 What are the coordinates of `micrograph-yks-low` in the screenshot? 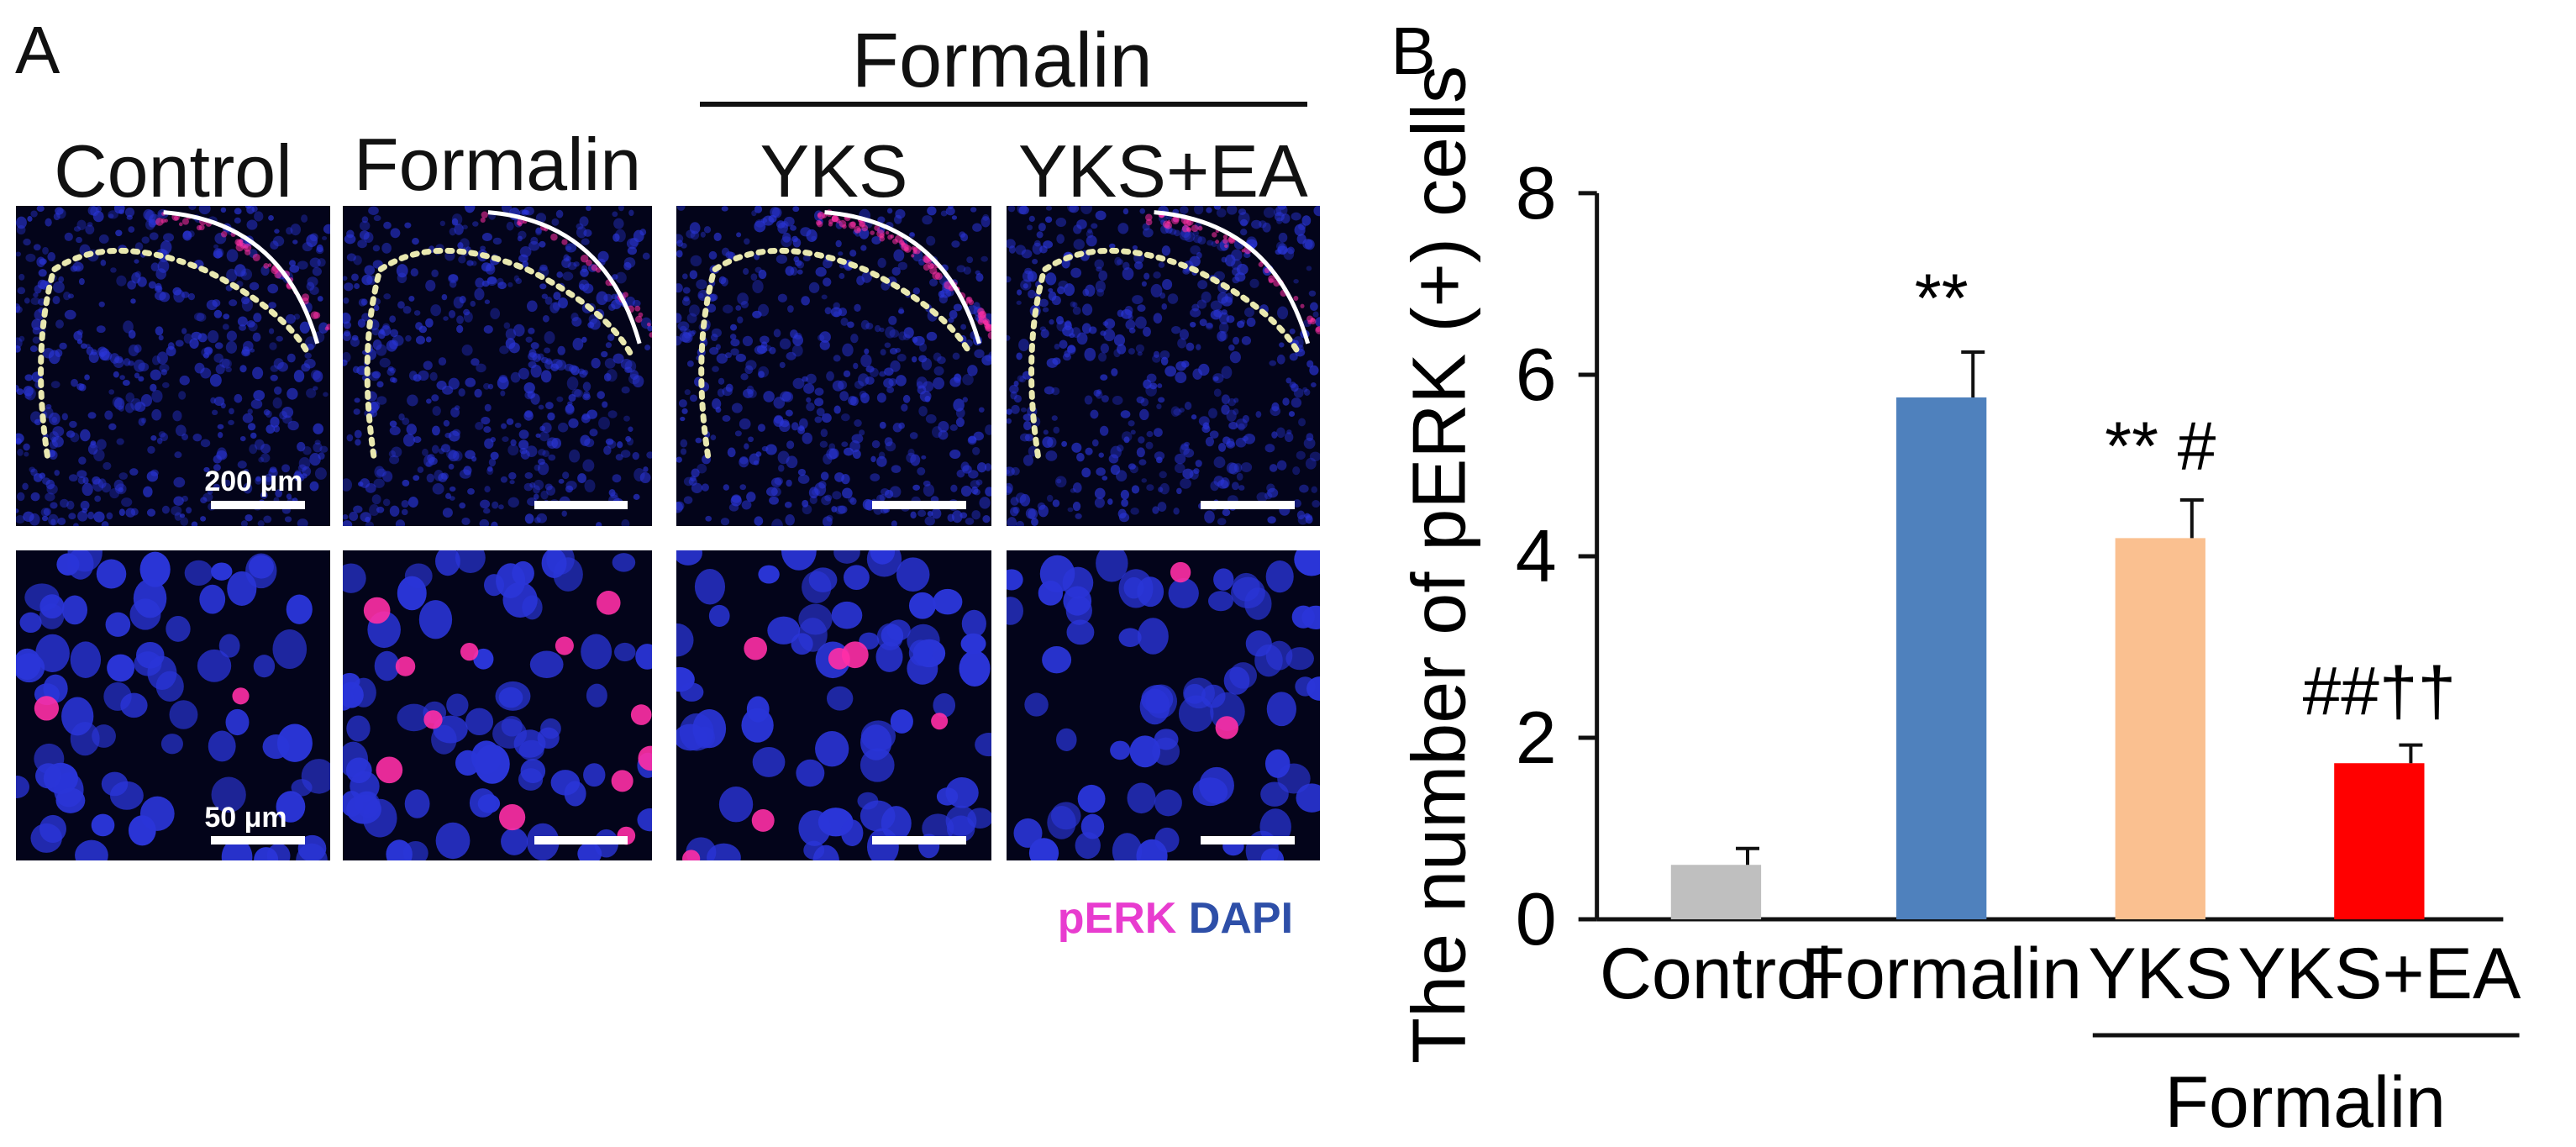 It's located at (834, 367).